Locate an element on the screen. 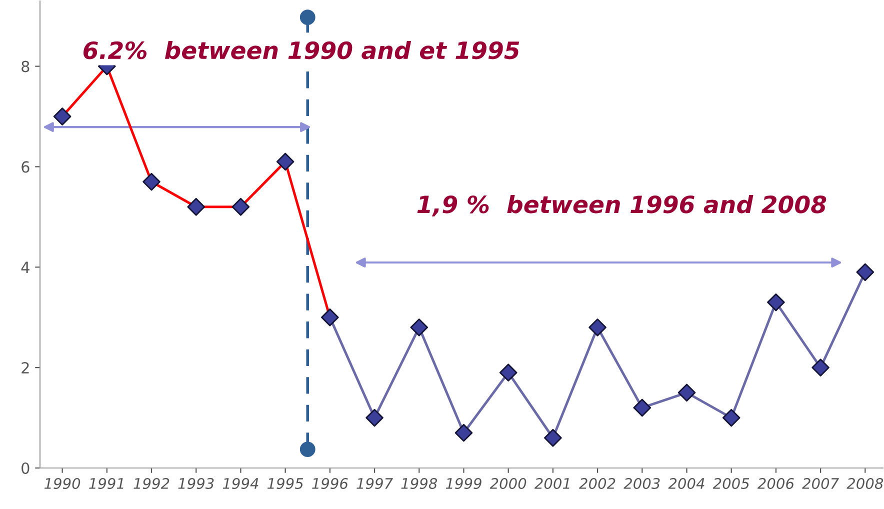 This screenshot has height=509, width=884. y-tick-label: 4 is located at coordinates (25, 267).